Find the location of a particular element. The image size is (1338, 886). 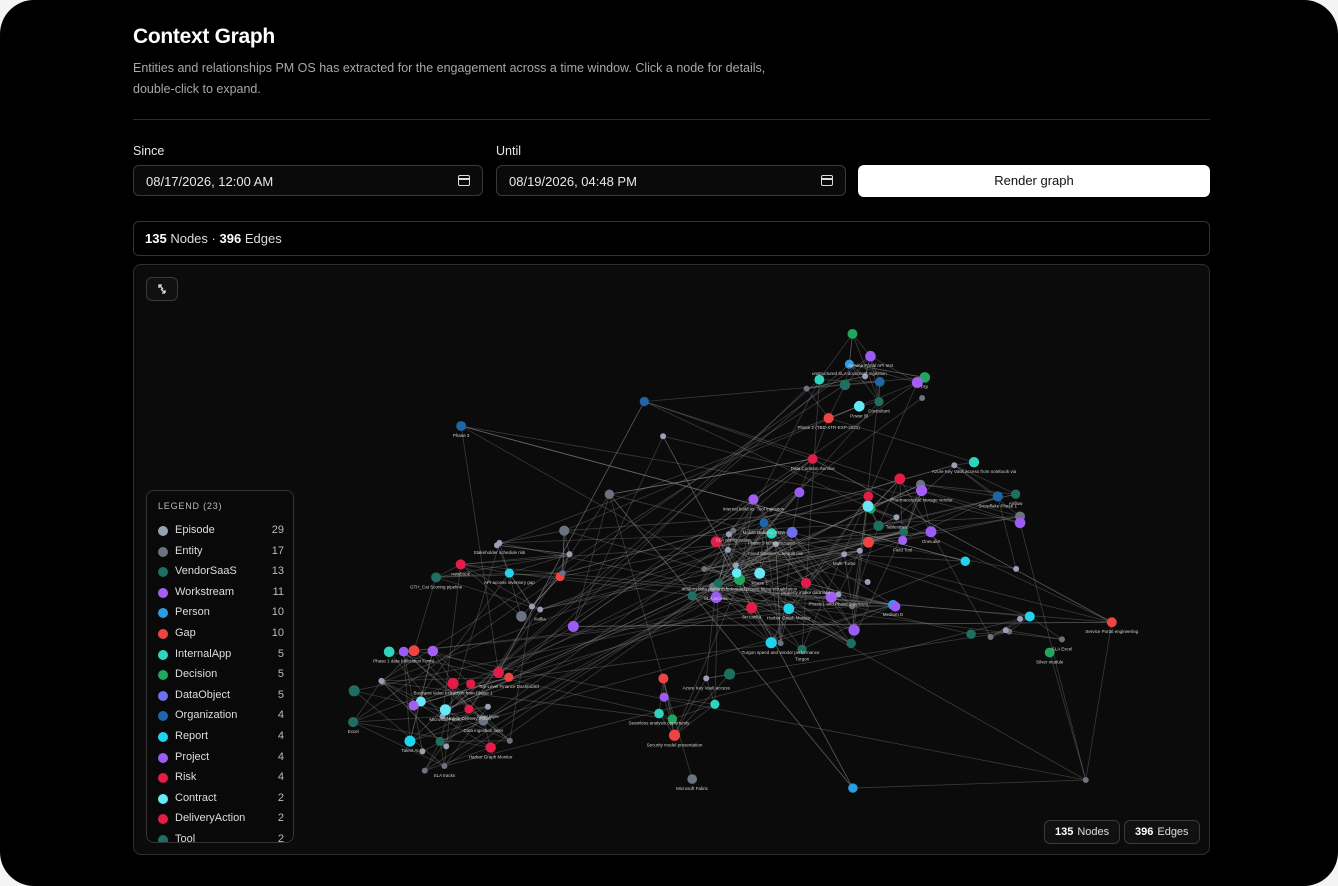

legend-item: Gap 10 is located at coordinates (221, 635).